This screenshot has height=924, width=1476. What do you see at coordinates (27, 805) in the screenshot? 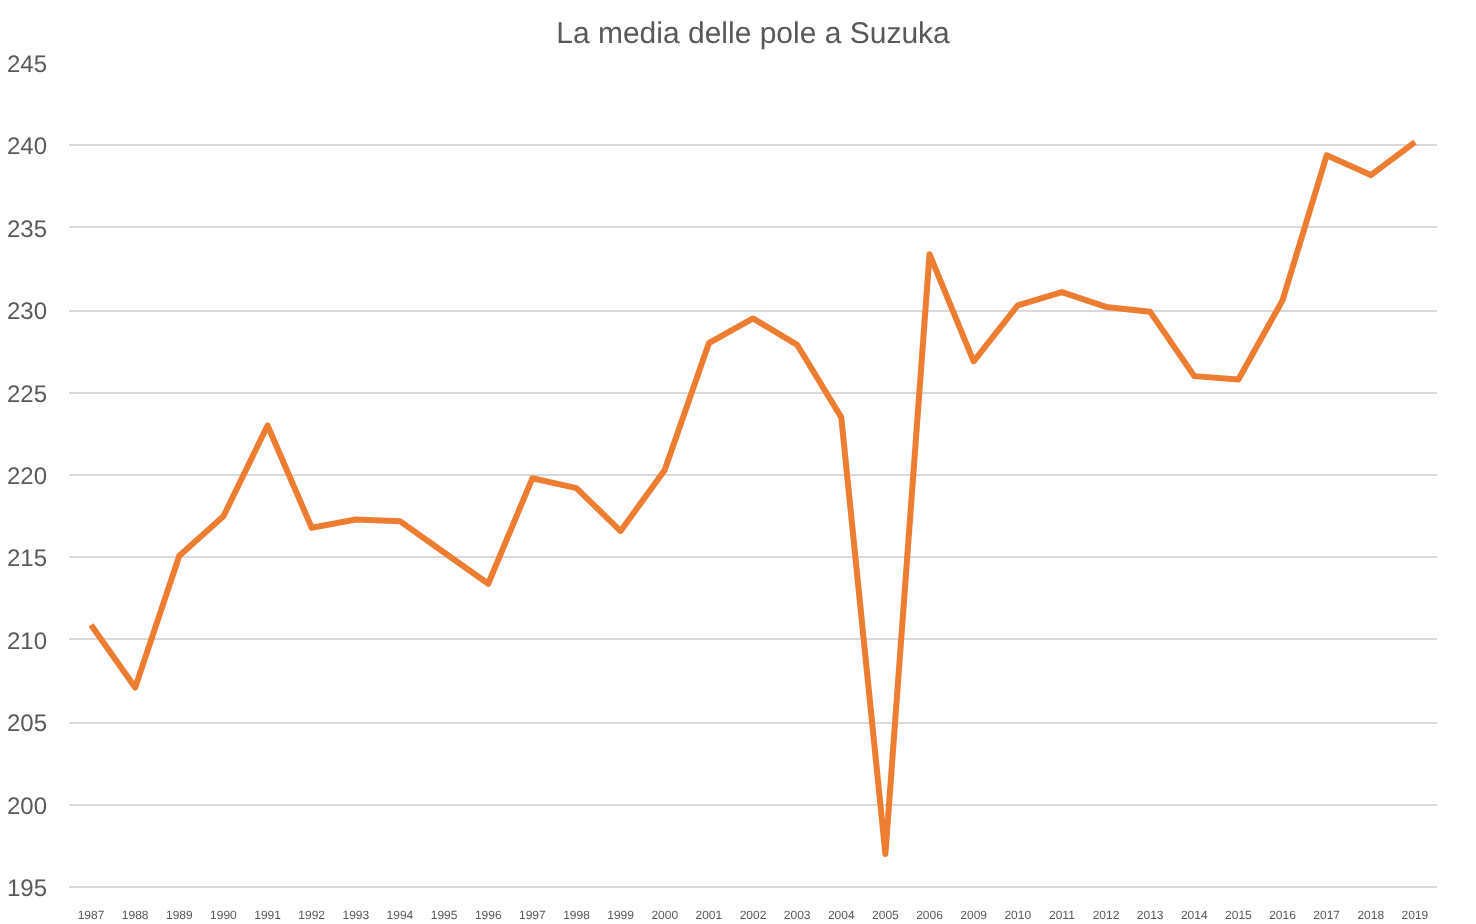
I see `y-tick-label: 200` at bounding box center [27, 805].